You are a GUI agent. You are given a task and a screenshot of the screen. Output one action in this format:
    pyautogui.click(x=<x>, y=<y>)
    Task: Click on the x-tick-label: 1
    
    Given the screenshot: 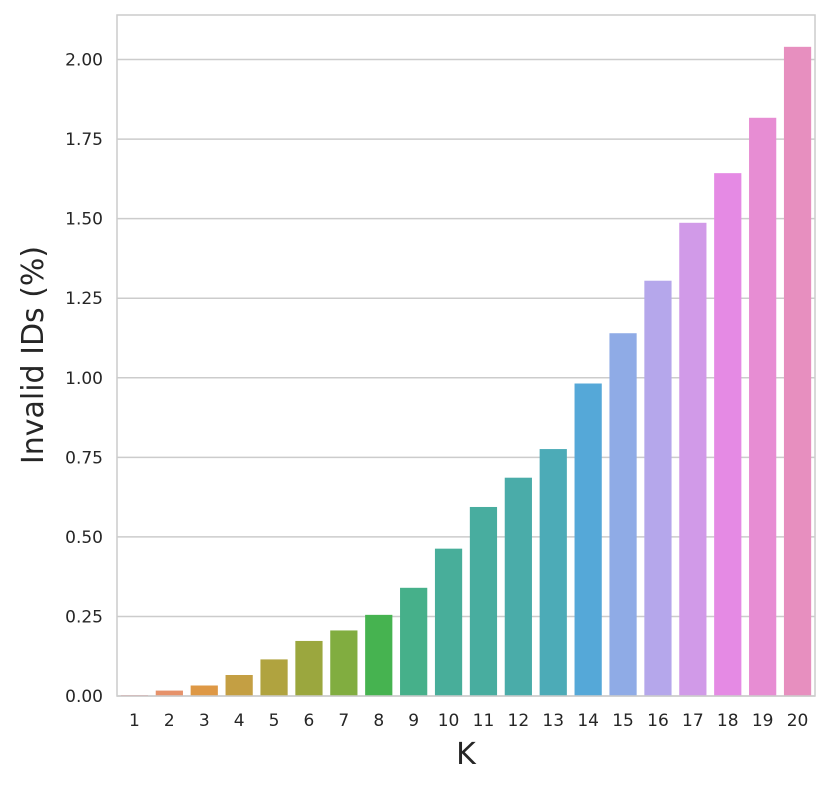 What is the action you would take?
    pyautogui.click(x=134, y=721)
    